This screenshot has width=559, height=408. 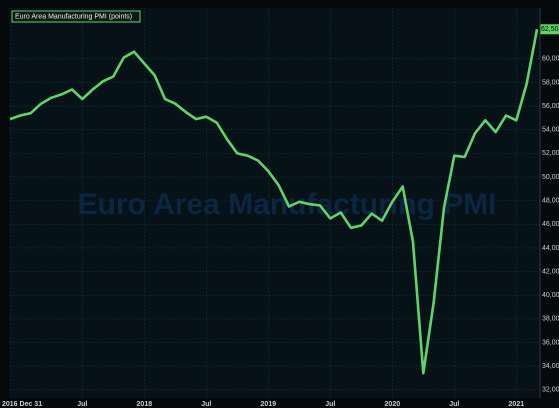 What do you see at coordinates (550, 248) in the screenshot?
I see `y-tick-label: 44,00` at bounding box center [550, 248].